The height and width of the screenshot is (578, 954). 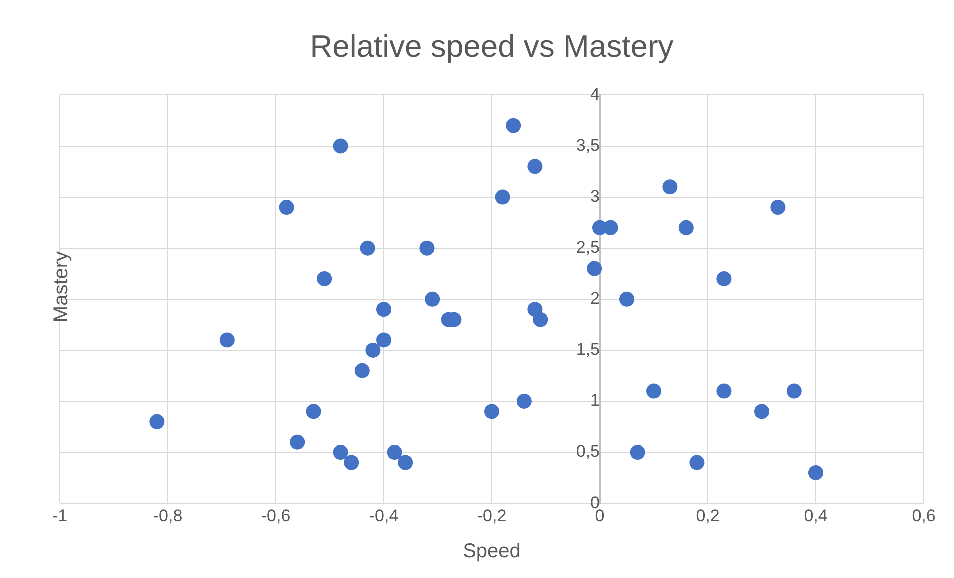 What do you see at coordinates (595, 94) in the screenshot?
I see `y-tick-label: 4` at bounding box center [595, 94].